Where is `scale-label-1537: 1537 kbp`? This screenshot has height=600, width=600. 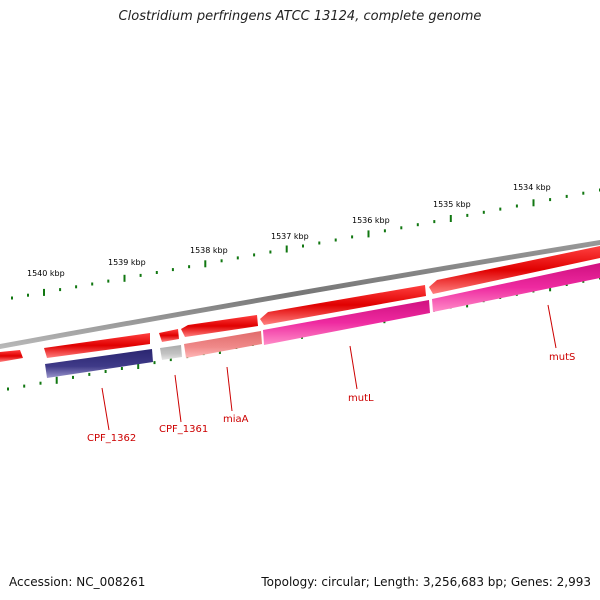
scale-label-1537: 1537 kbp is located at coordinates (290, 236).